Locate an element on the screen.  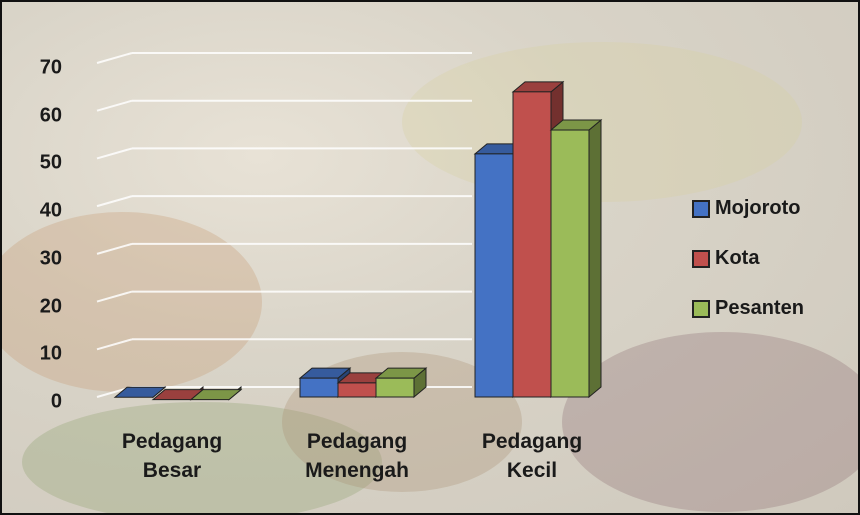
y-tick-label: 0 is located at coordinates (56, 401).